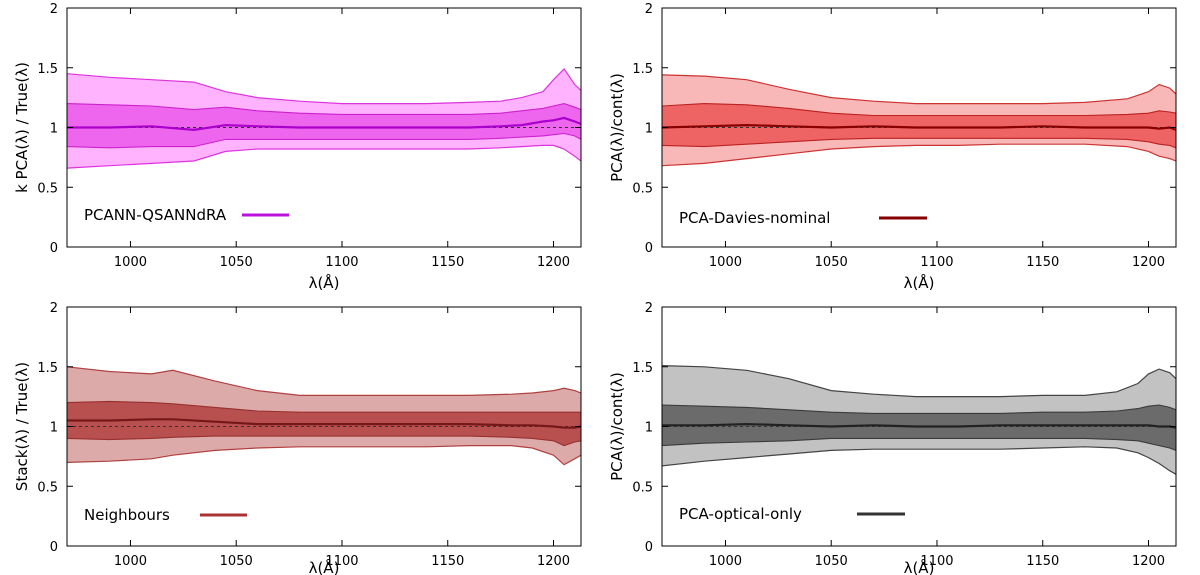 This screenshot has width=1200, height=575. I want to click on legend-label: PCANN-QSANNdRA, so click(155, 215).